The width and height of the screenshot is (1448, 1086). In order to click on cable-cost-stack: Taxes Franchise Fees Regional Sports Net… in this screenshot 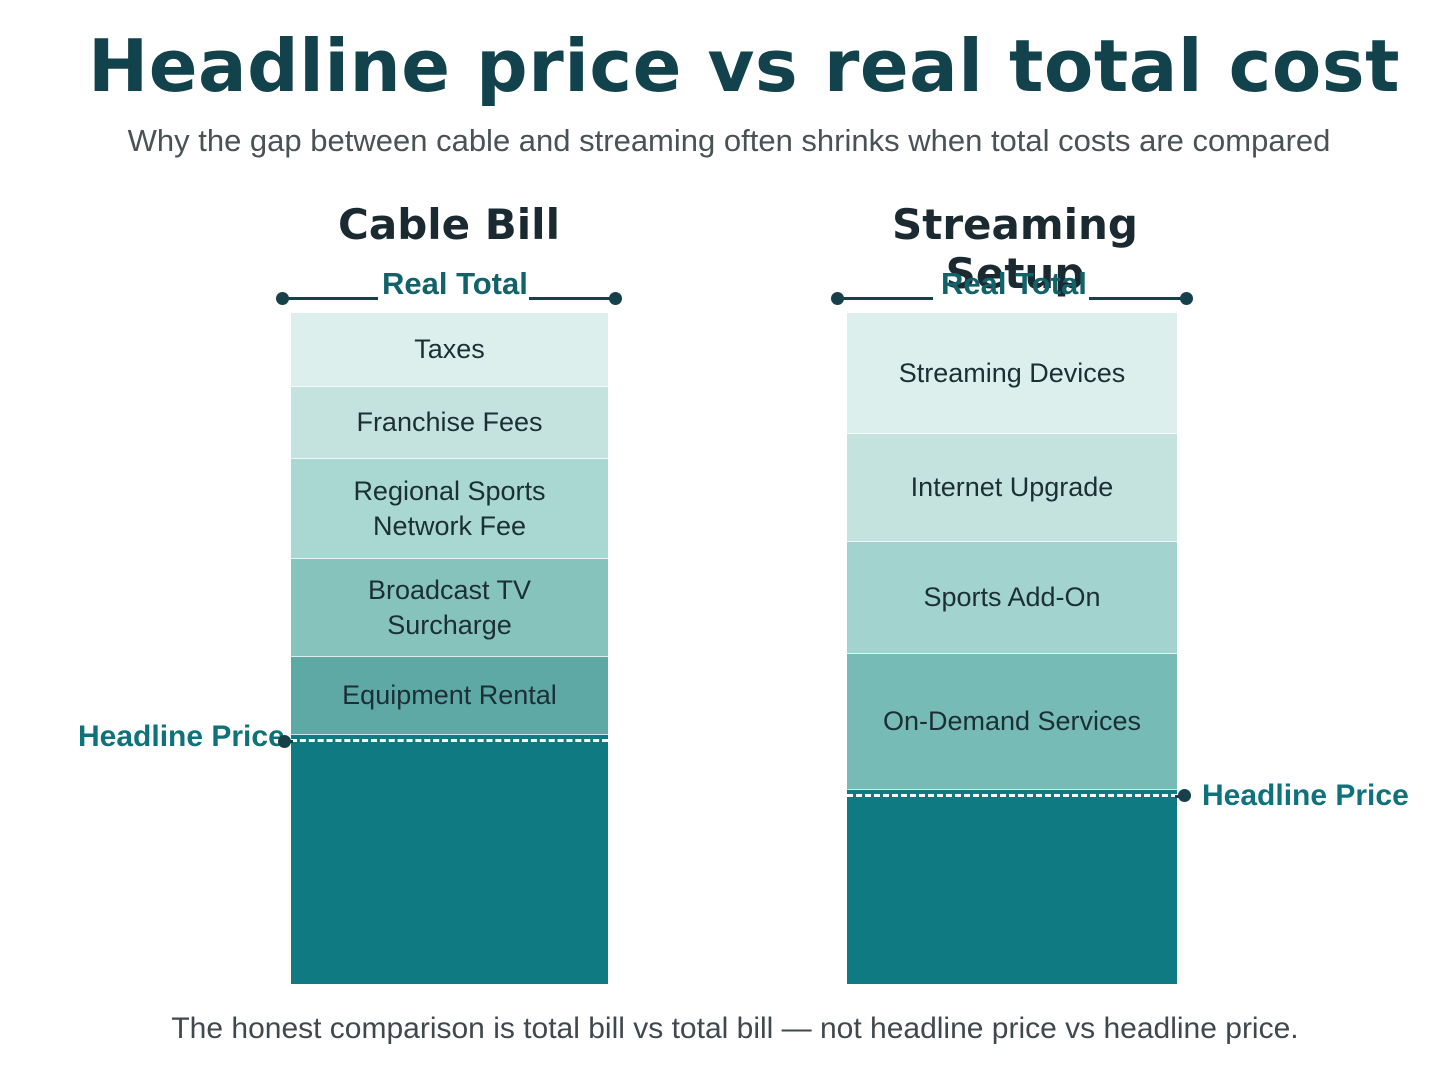, I will do `click(449, 648)`.